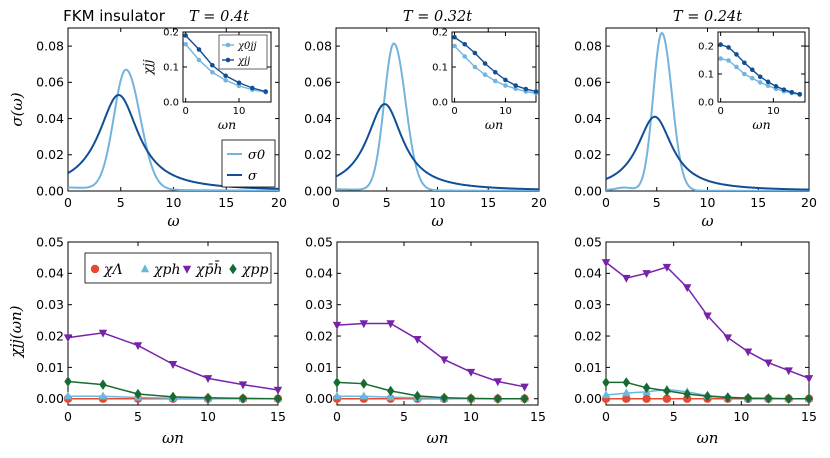  Describe the element at coordinates (50, 367) in the screenshot. I see `panel-bottom-1-ytick-label: 0.01` at that location.